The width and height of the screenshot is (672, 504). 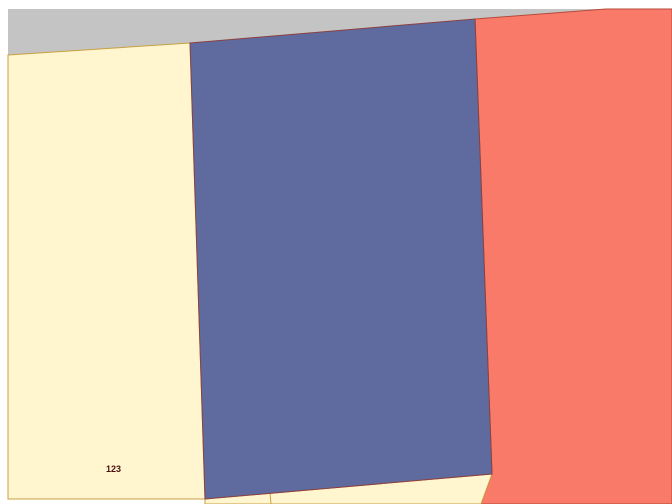 What do you see at coordinates (270, 498) in the screenshot?
I see `lot-line` at bounding box center [270, 498].